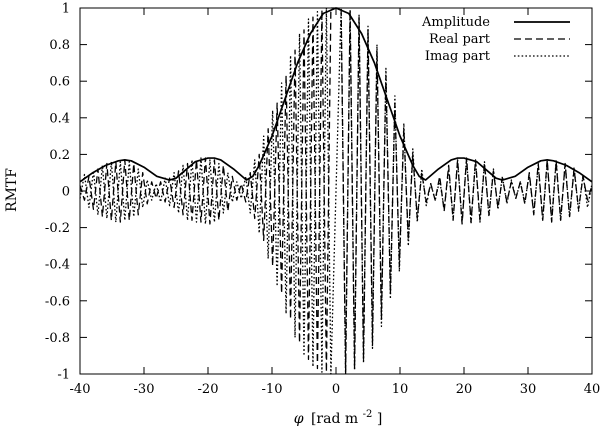 The width and height of the screenshot is (602, 435). I want to click on y-tick-label: 1, so click(66, 9).